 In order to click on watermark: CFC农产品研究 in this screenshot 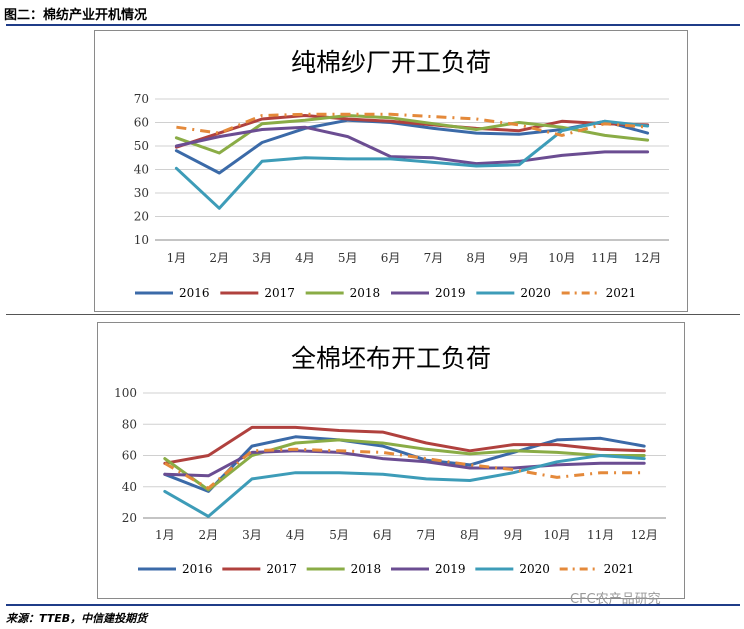, I will do `click(615, 599)`.